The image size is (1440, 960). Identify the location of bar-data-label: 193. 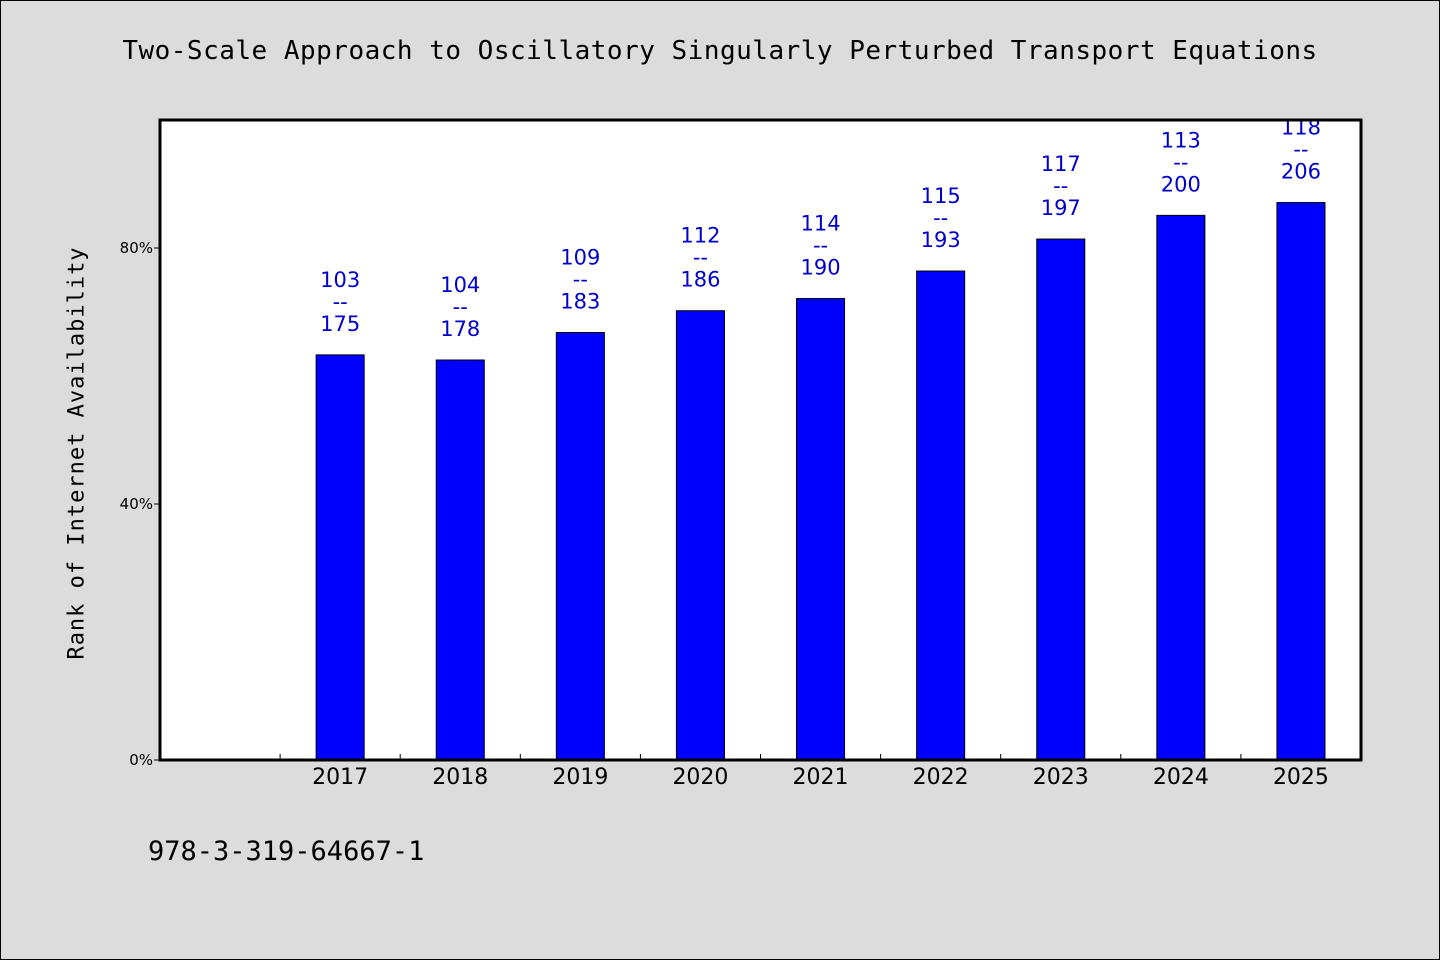
(941, 240).